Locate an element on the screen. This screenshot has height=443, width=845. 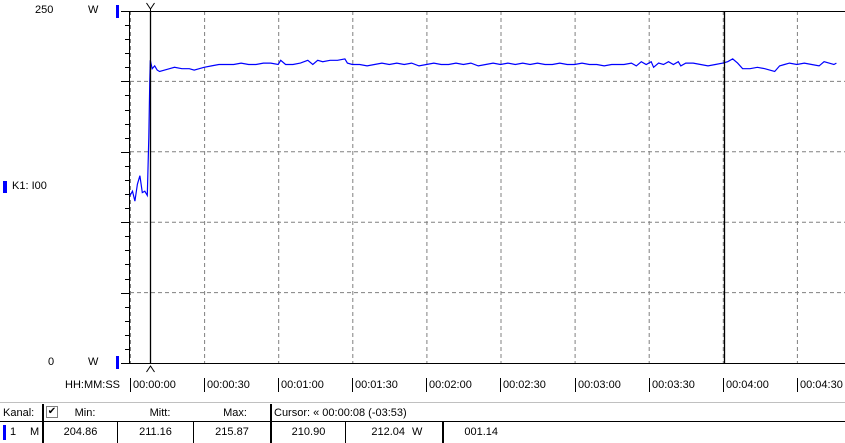
row-channel-number: 1 is located at coordinates (13, 432).